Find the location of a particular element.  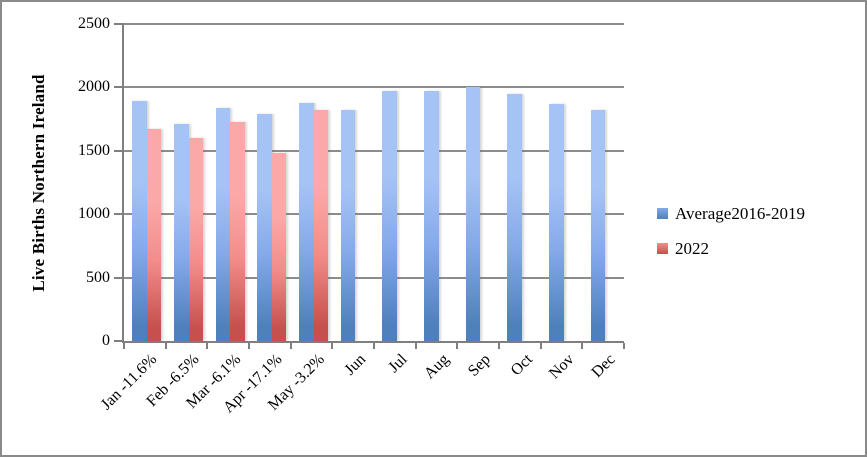

x-category-label: Jun is located at coordinates (355, 364).